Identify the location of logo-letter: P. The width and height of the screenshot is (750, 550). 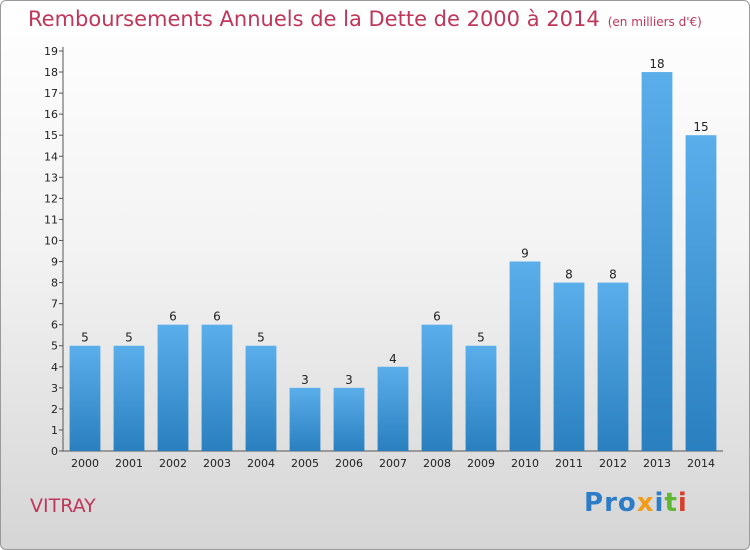
(594, 503).